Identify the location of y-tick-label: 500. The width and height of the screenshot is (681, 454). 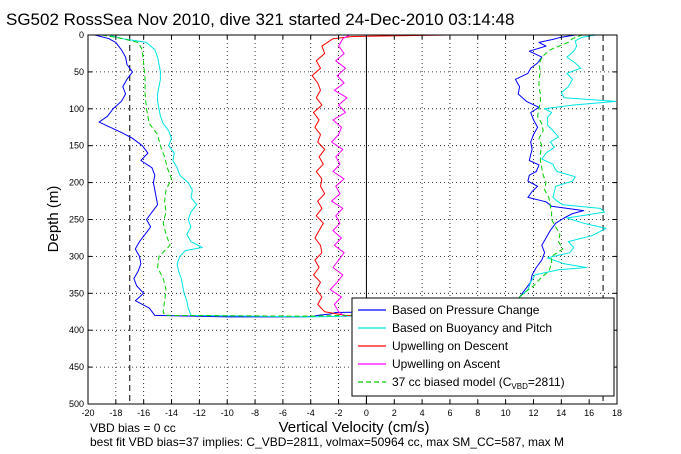
(76, 404).